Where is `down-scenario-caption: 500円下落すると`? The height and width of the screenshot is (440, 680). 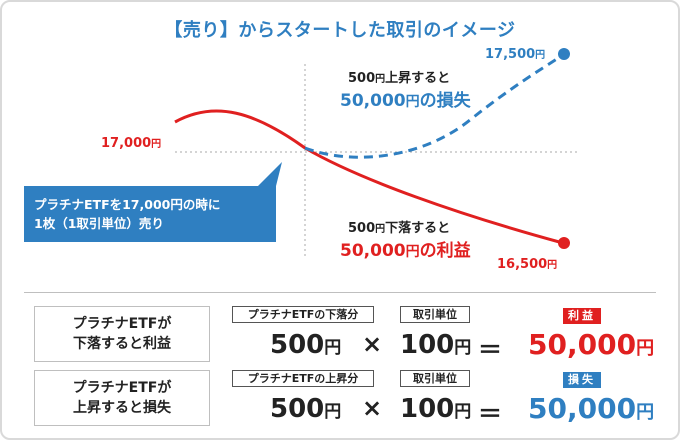 down-scenario-caption: 500円下落すると is located at coordinates (399, 228).